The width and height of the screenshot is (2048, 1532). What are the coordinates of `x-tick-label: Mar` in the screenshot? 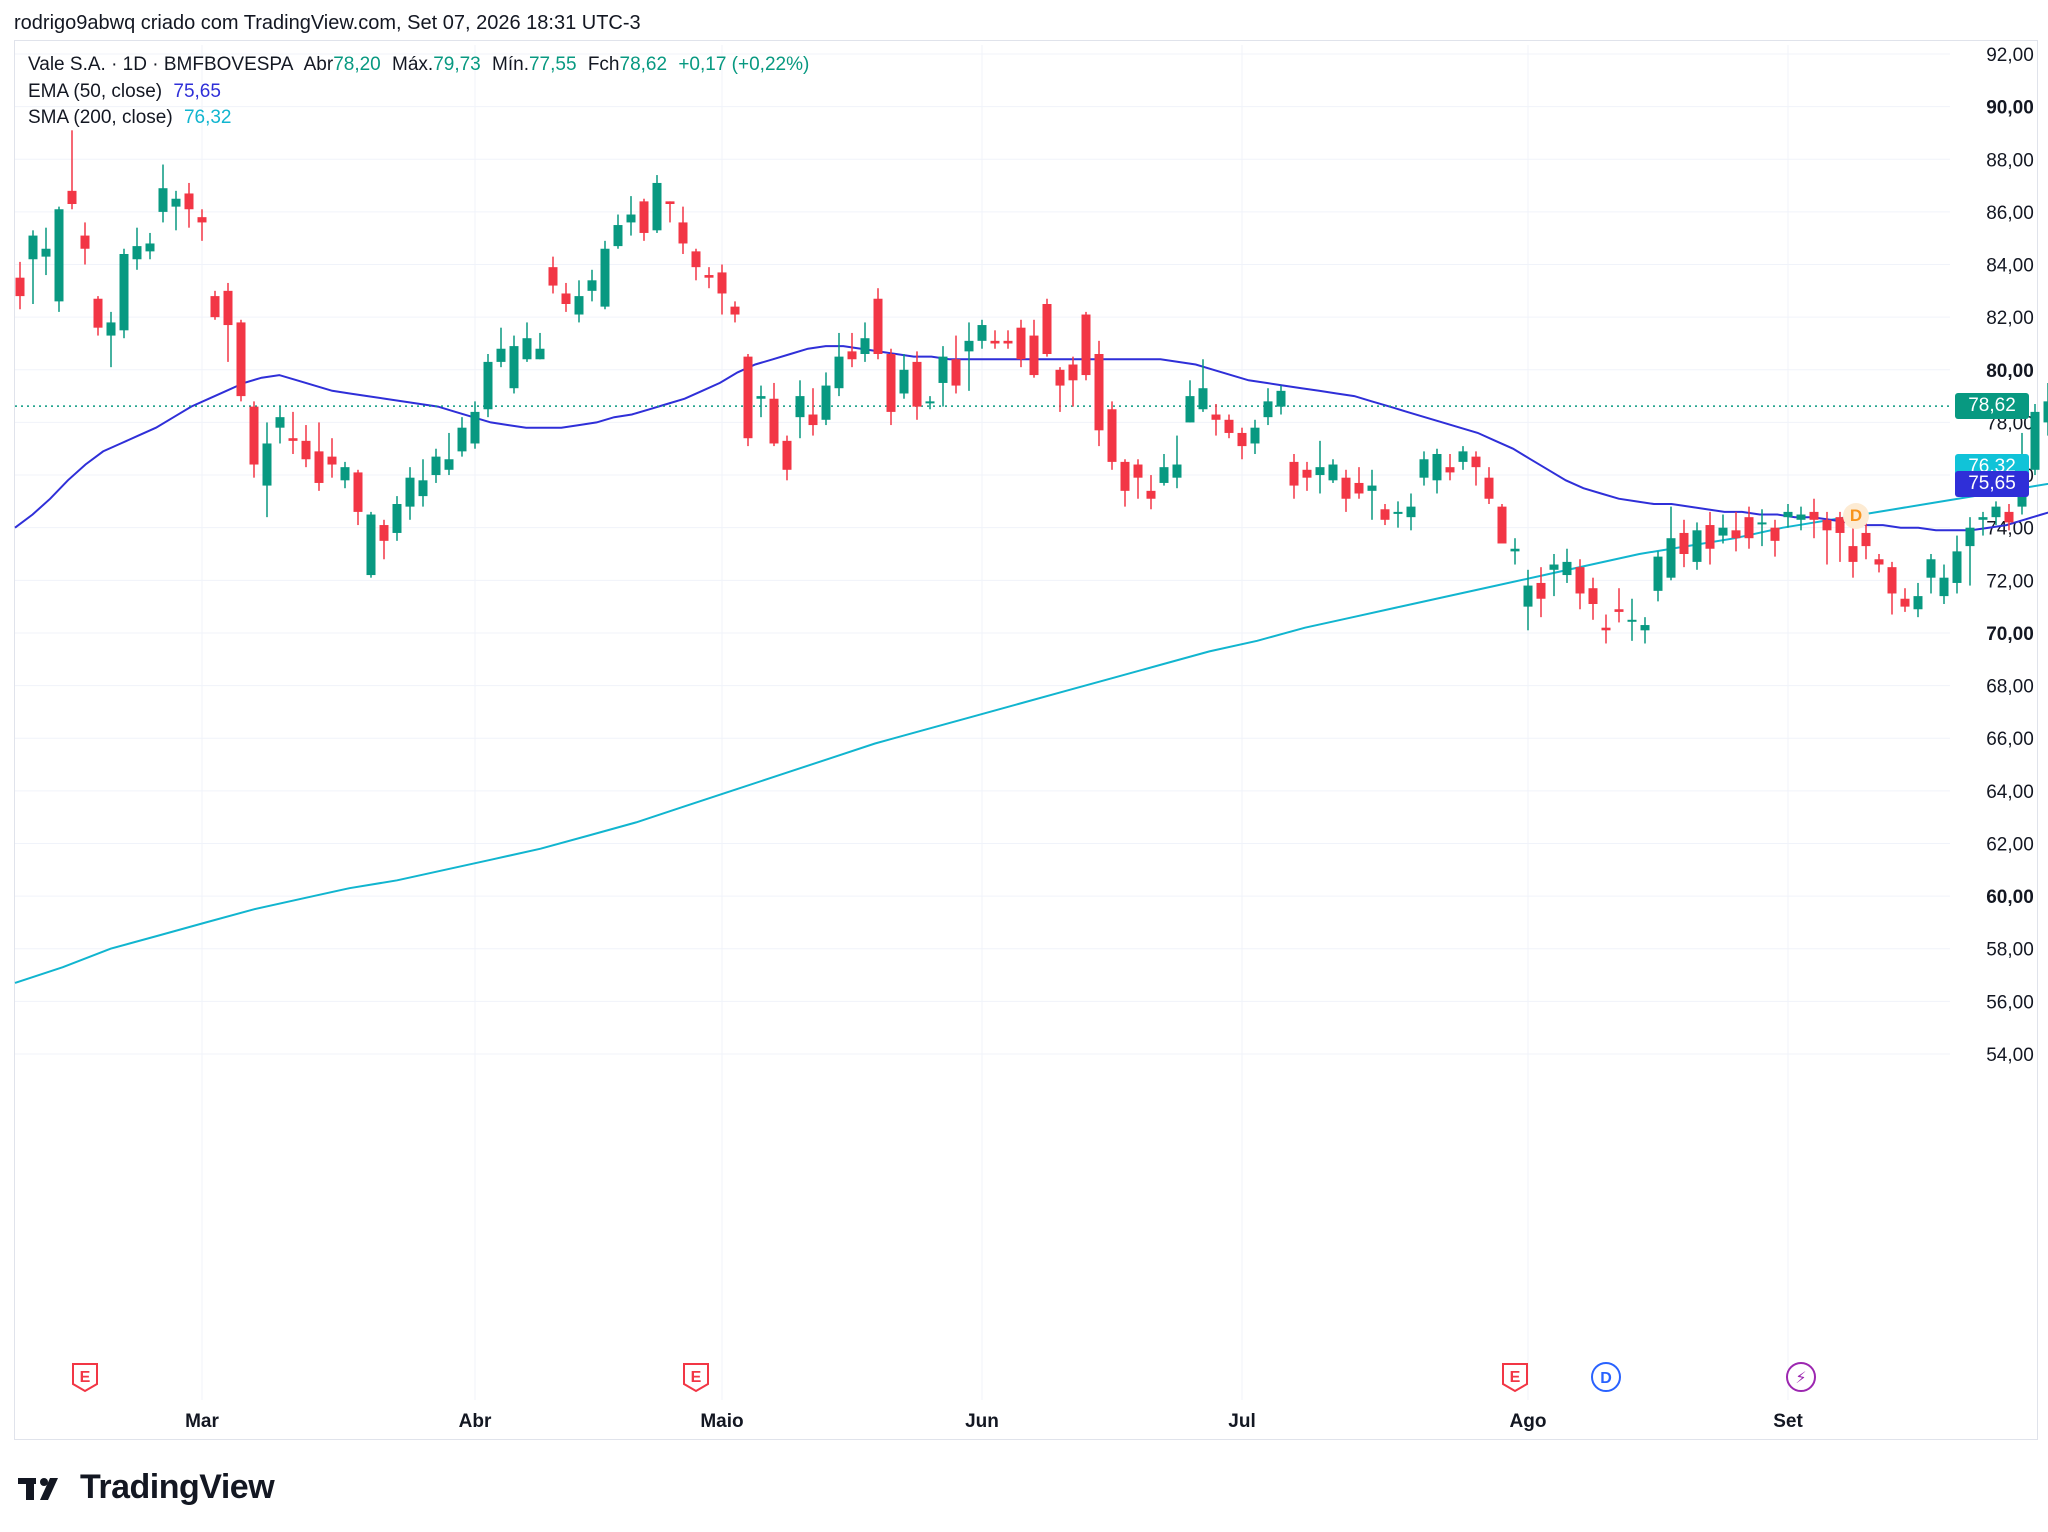 It's located at (202, 1421).